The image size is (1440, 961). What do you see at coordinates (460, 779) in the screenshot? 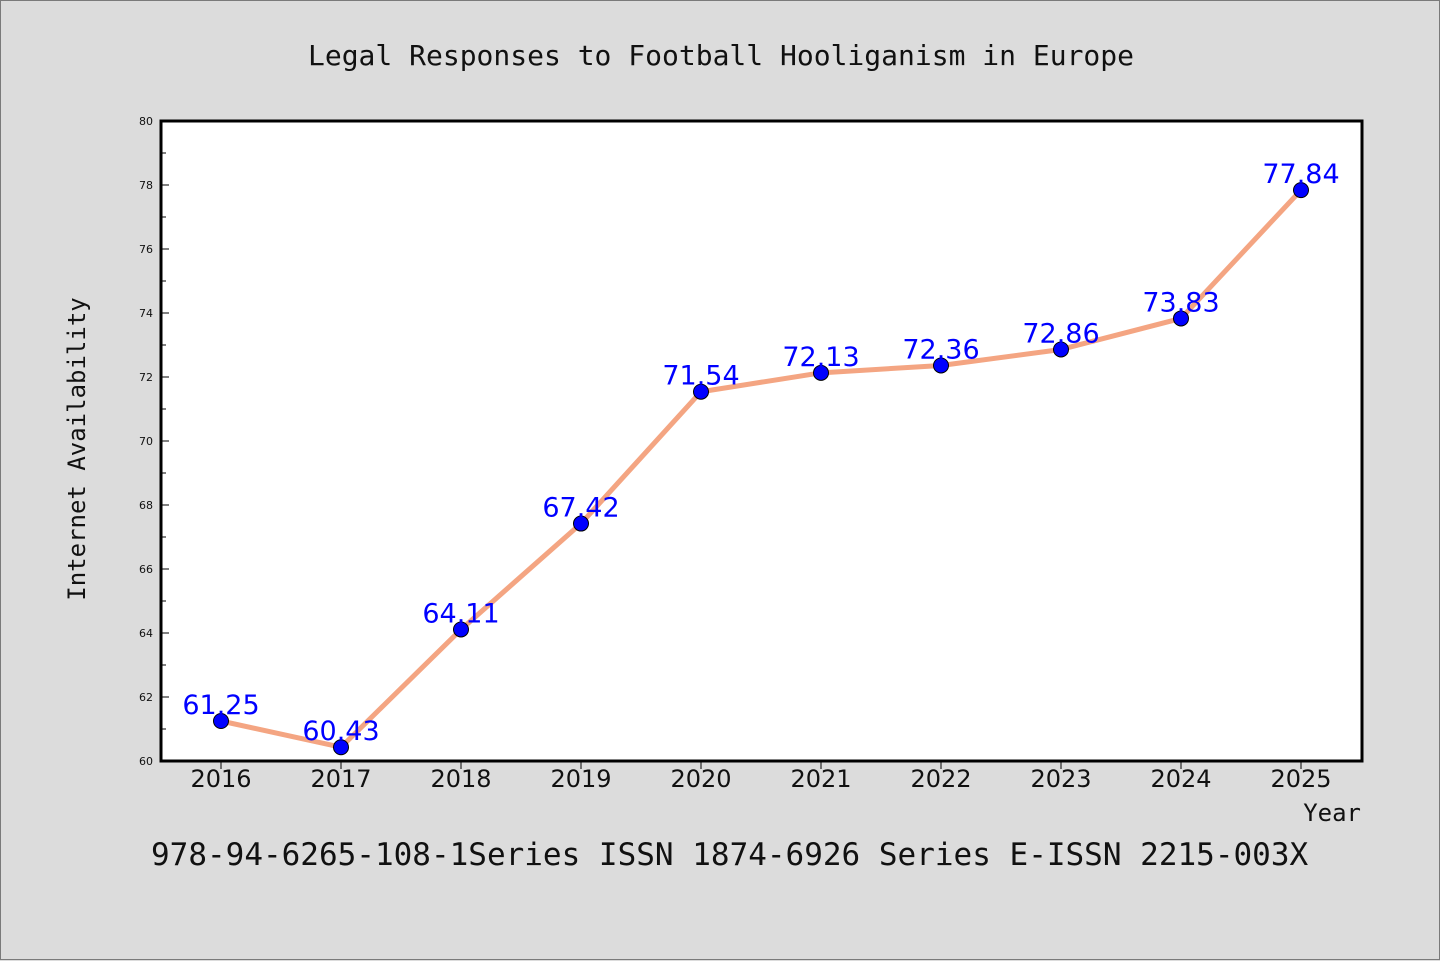
I see `x-tick-label: 2018` at bounding box center [460, 779].